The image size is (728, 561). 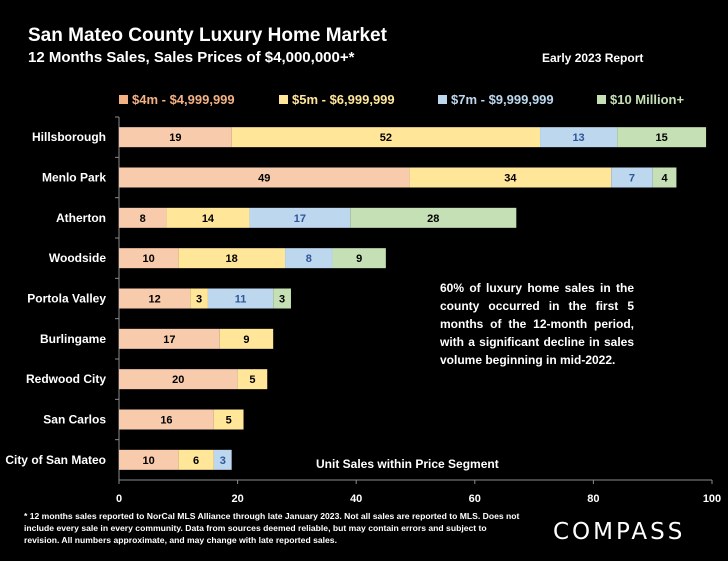 I want to click on data-label-menlo-park-3: 7, so click(x=632, y=179).